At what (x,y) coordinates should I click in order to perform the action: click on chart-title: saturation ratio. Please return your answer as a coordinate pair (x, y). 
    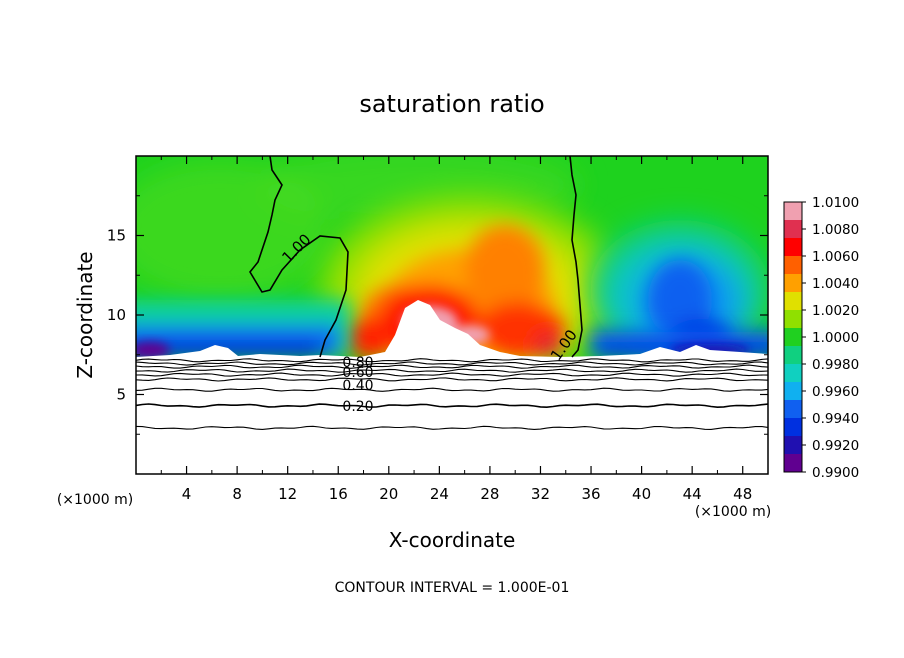
    Looking at the image, I should click on (451, 104).